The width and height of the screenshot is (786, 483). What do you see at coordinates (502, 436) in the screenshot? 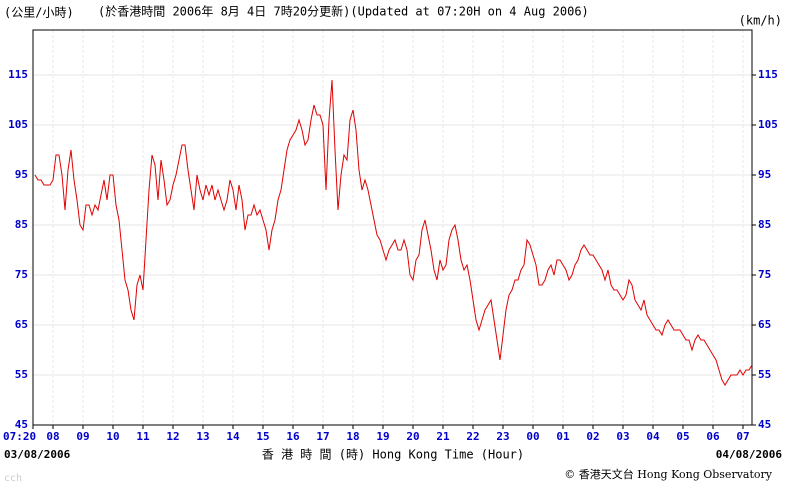
I see `x-tick-label: 23` at bounding box center [502, 436].